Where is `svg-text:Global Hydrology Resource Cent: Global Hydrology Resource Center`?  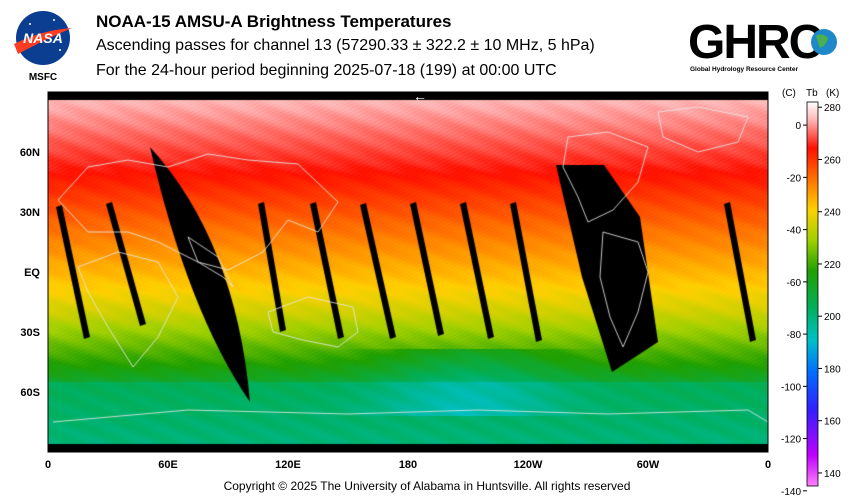
svg-text:Global Hydrology Resource Cent: Global Hydrology Resource Center is located at coordinates (744, 69).